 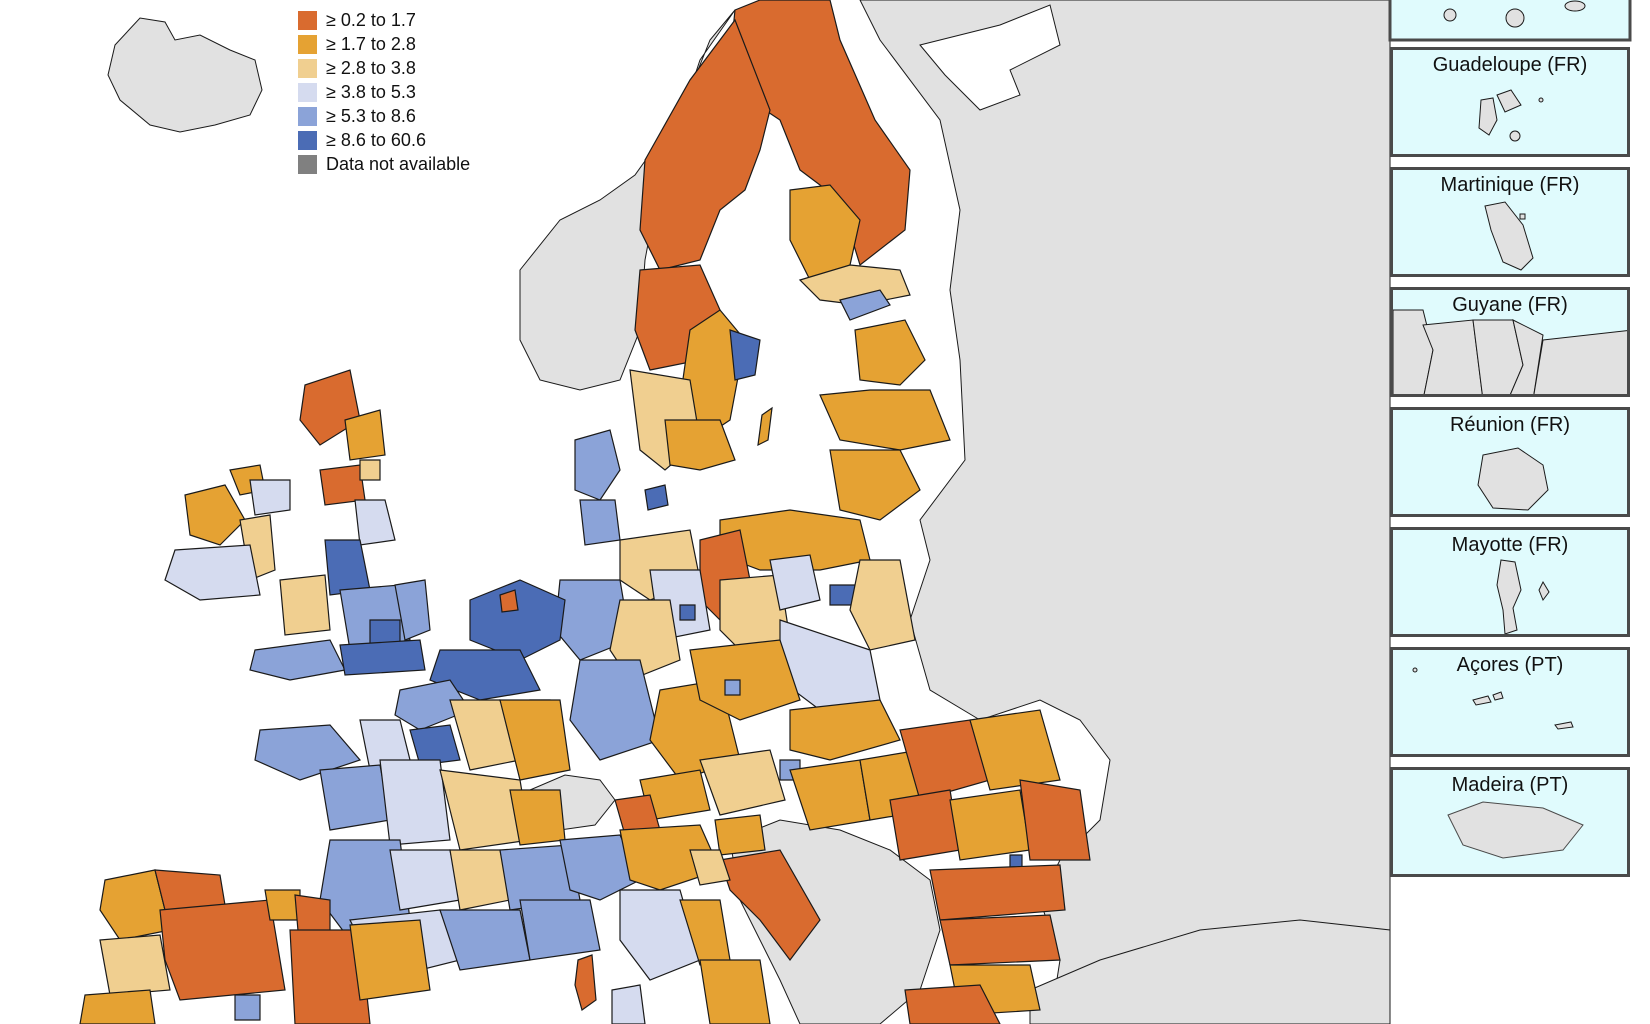 I want to click on legend-label: Data not available, so click(x=398, y=164).